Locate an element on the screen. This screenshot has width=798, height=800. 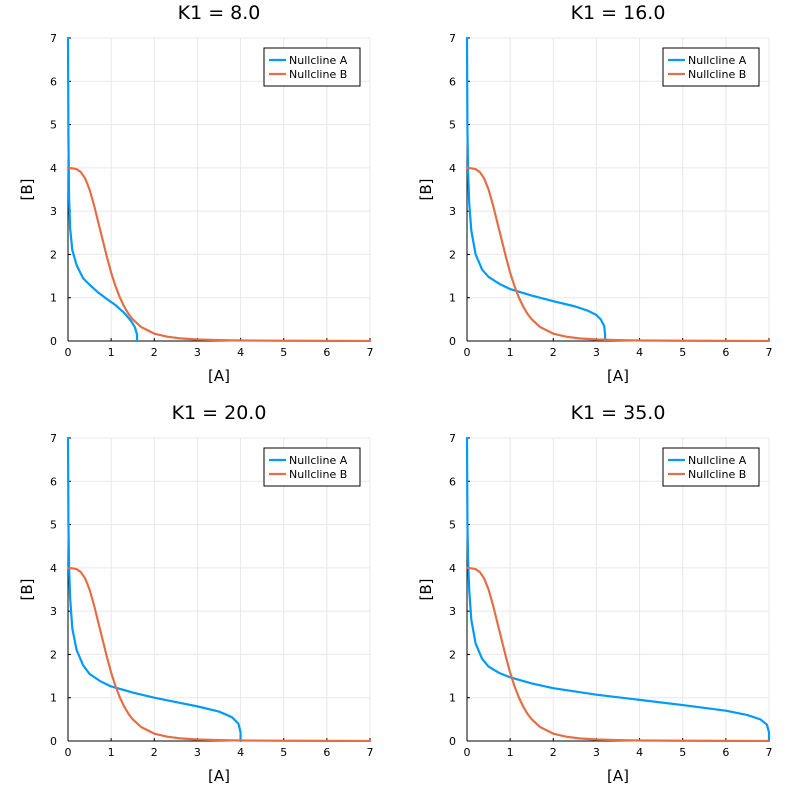
panel-title: K1 = 35.0 is located at coordinates (618, 413).